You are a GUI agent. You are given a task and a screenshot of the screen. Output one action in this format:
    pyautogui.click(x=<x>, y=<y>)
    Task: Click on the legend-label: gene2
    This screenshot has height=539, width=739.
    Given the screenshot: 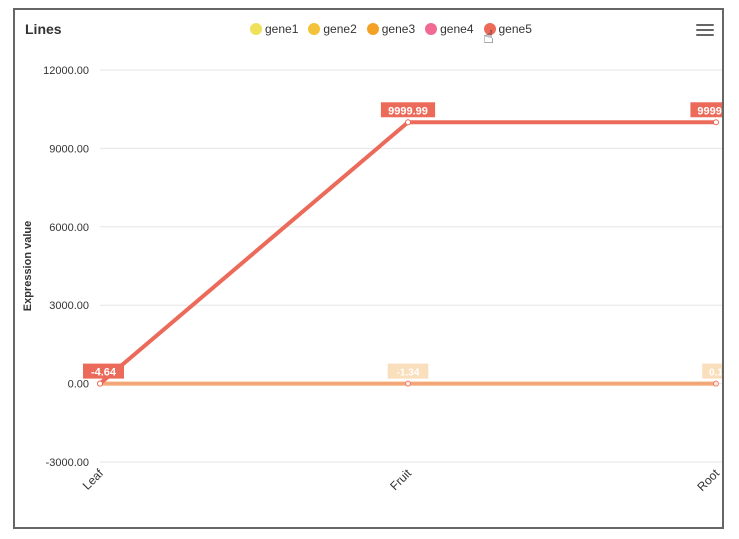 What is the action you would take?
    pyautogui.click(x=340, y=29)
    